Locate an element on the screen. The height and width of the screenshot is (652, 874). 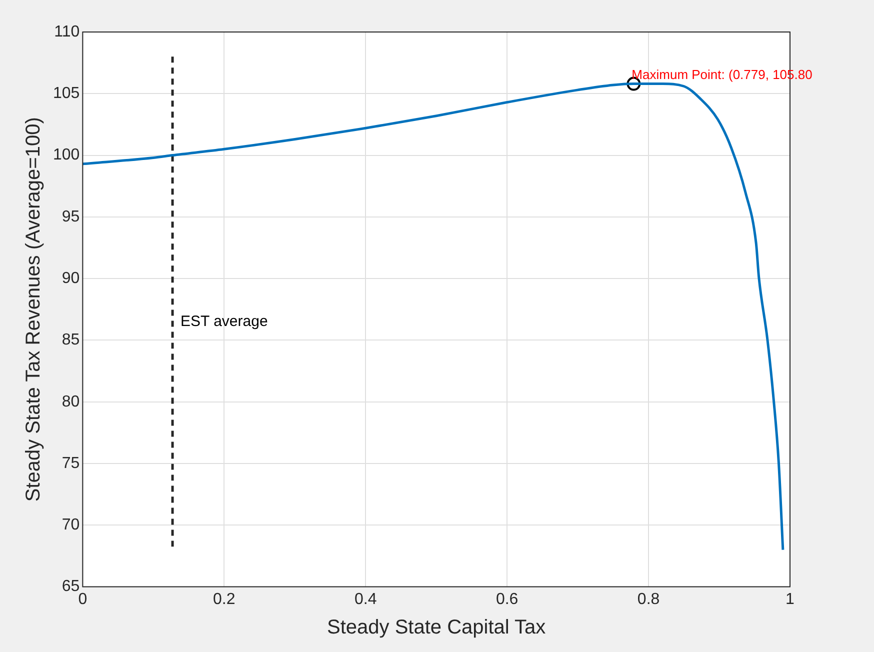
y-tick-label: 75 is located at coordinates (71, 463).